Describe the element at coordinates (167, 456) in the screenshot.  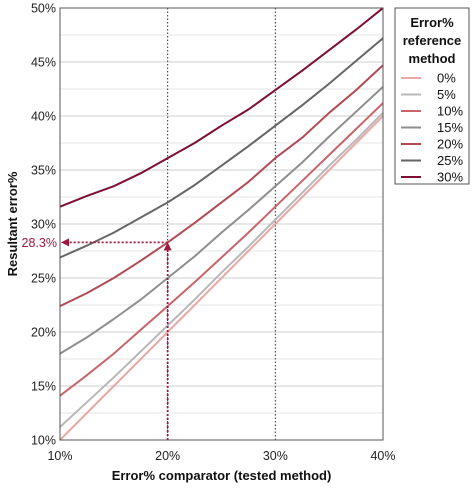
I see `x-tick-label: 20%` at that location.